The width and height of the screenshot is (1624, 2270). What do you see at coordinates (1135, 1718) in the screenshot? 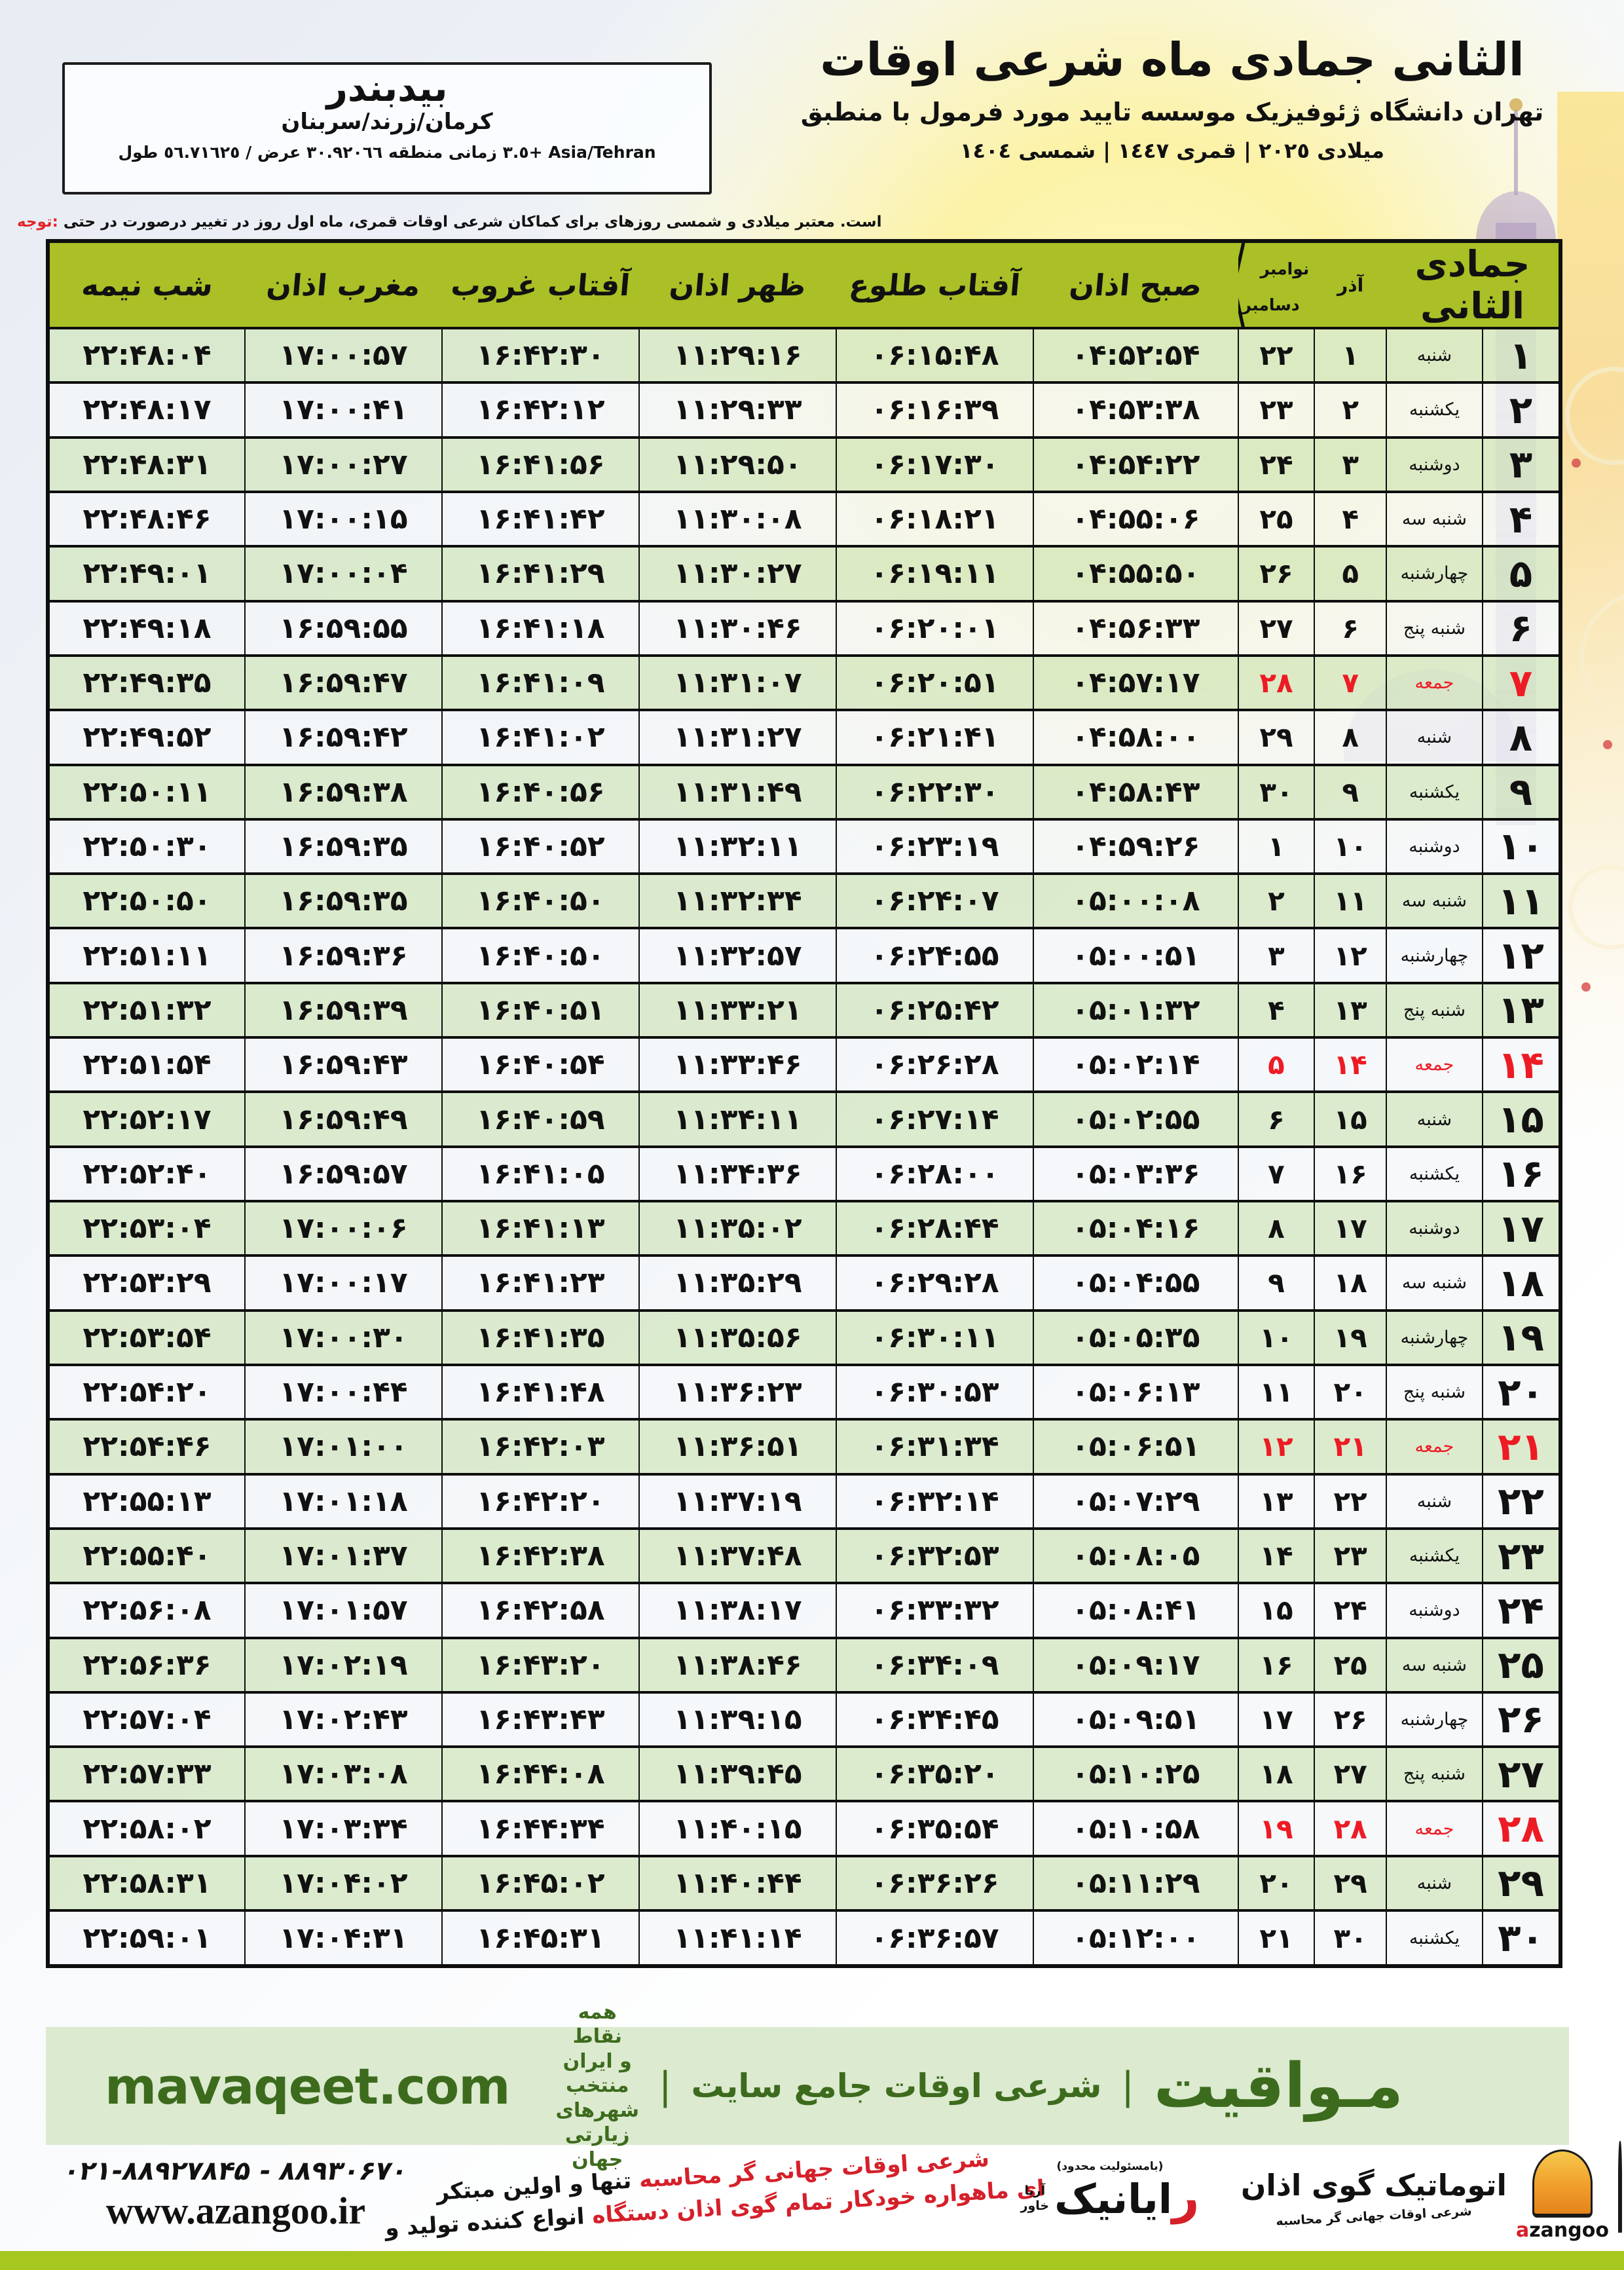
I see `cell-fajr: ۰۵:۰۹:۵۱` at bounding box center [1135, 1718].